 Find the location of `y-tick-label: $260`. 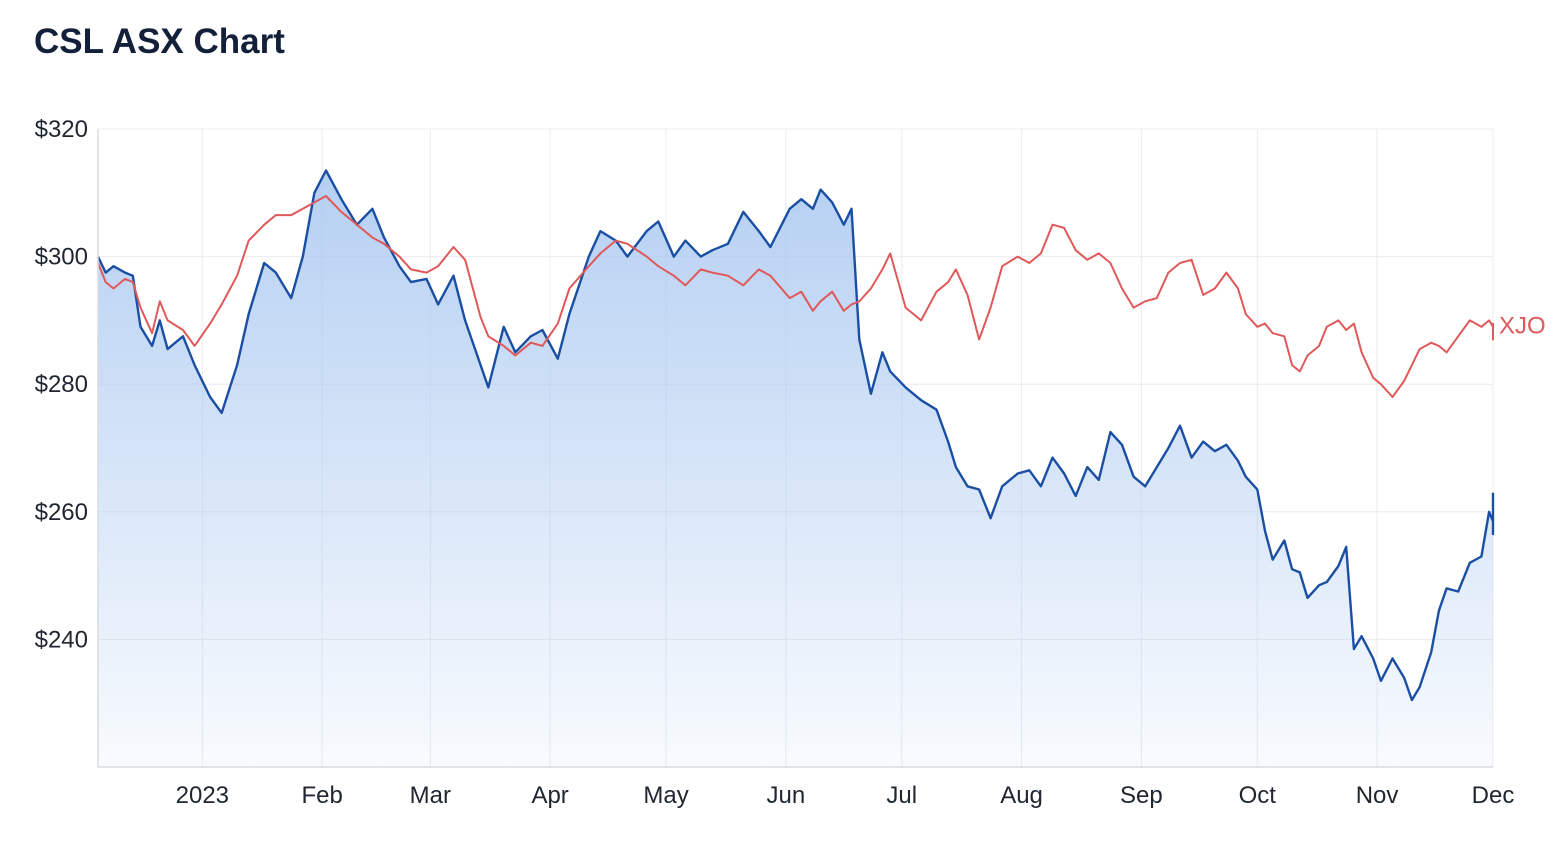

y-tick-label: $260 is located at coordinates (61, 512).